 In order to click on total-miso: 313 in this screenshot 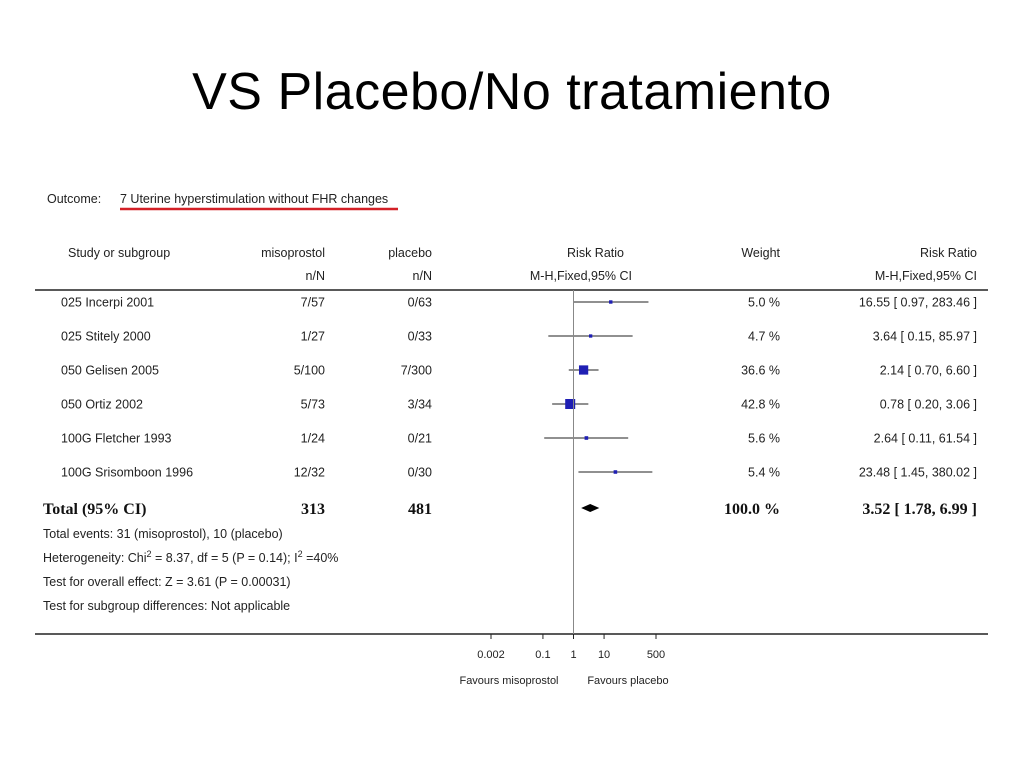, I will do `click(313, 509)`.